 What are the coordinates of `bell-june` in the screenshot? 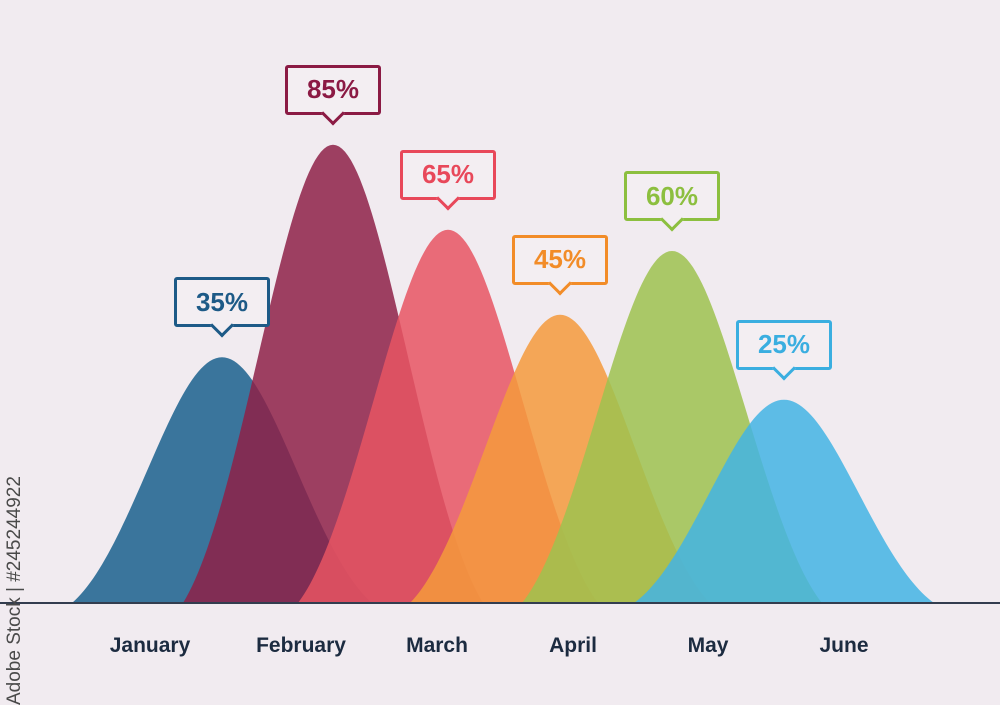 It's located at (784, 501).